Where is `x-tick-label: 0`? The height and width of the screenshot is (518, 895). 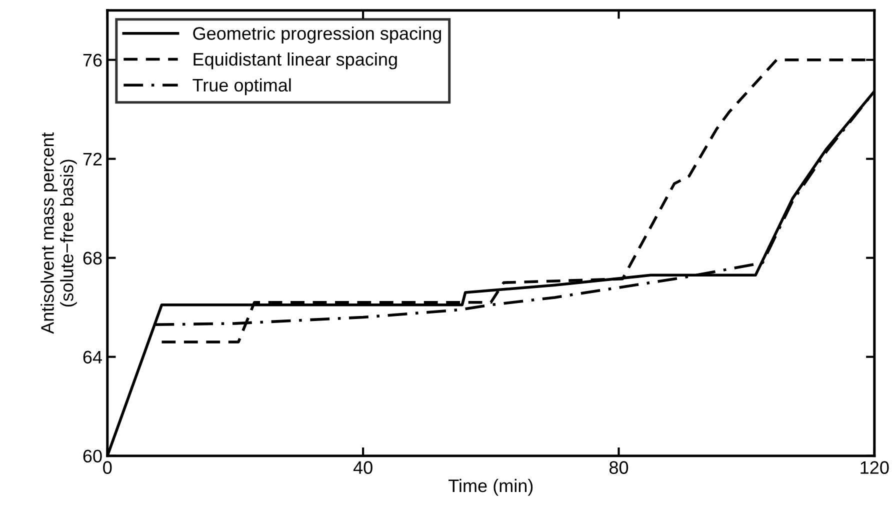 x-tick-label: 0 is located at coordinates (107, 467).